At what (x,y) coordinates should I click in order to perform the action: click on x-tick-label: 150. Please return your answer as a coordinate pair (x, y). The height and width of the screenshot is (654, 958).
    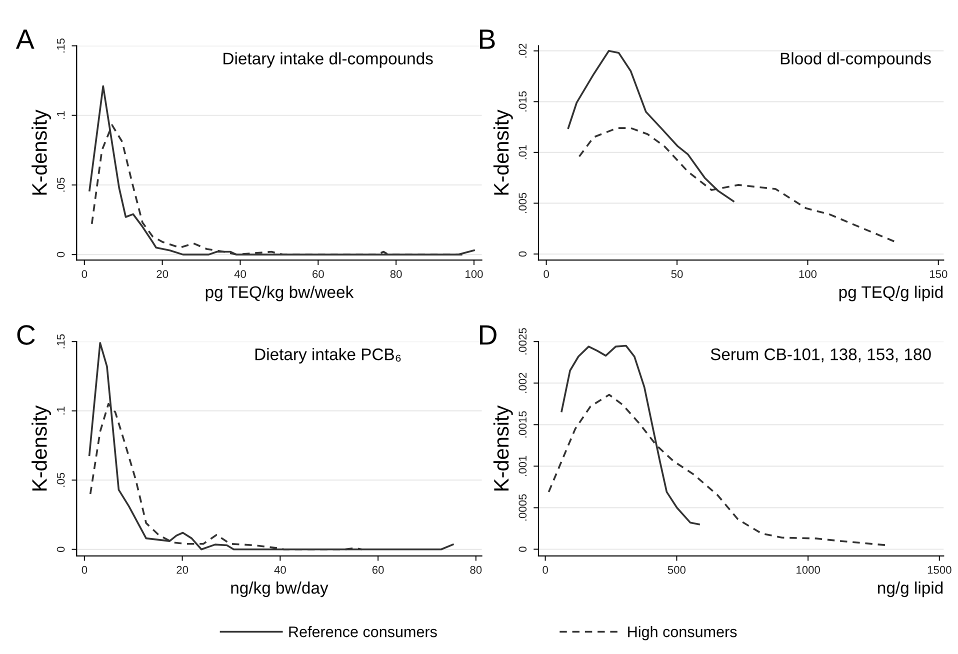
    Looking at the image, I should click on (939, 274).